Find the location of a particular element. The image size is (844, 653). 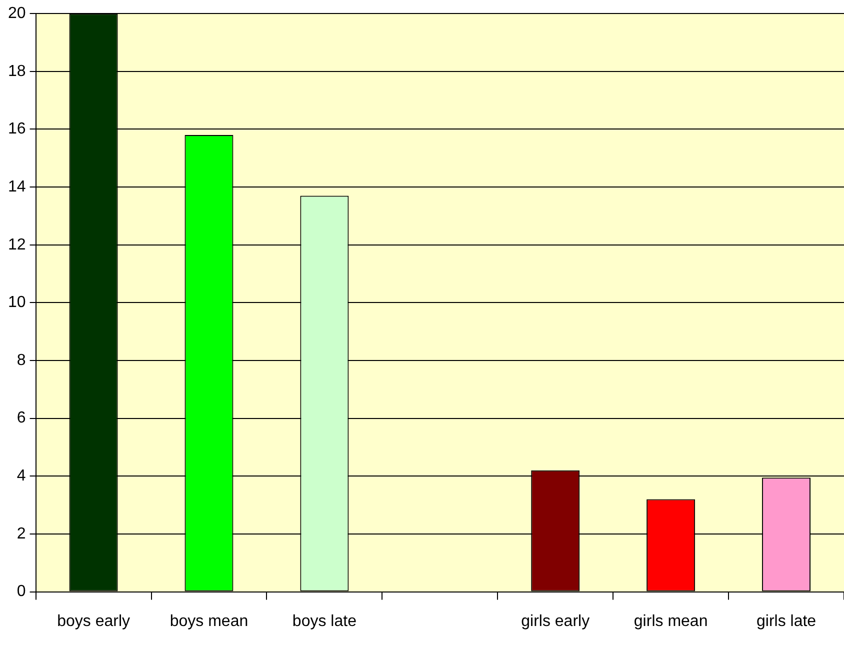

x-tick-label: boys mean is located at coordinates (209, 621).